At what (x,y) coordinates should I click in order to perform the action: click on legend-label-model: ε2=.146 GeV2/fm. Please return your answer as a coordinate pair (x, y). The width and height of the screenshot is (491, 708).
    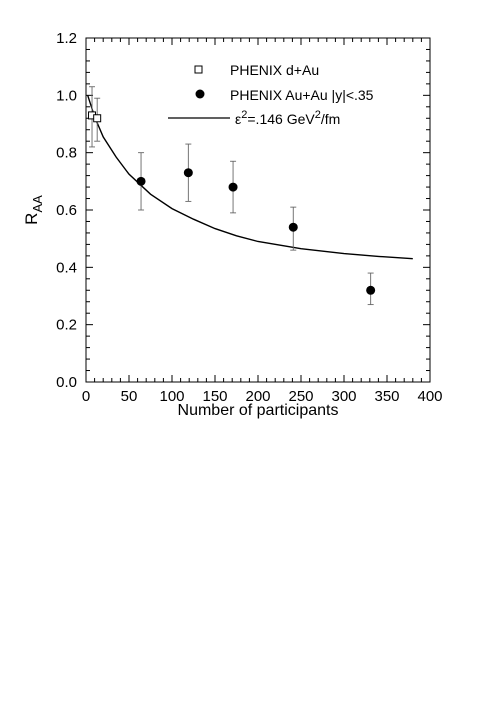
    Looking at the image, I should click on (287, 118).